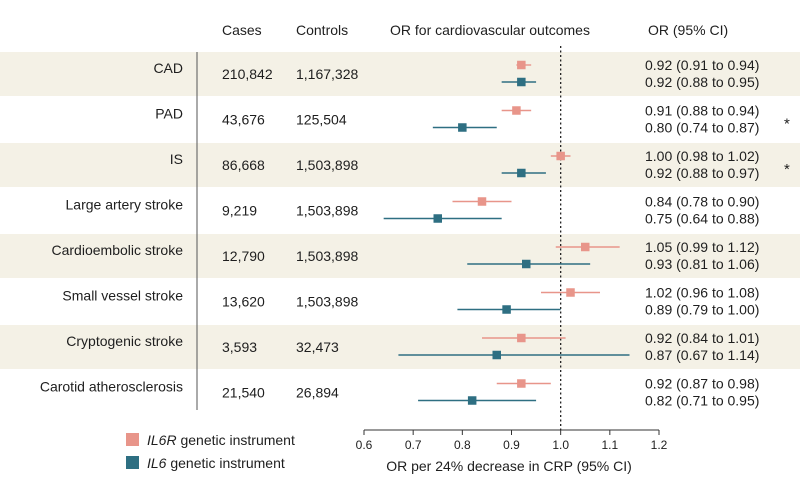  Describe the element at coordinates (327, 74) in the screenshot. I see `controls-value: 1,167,328` at that location.